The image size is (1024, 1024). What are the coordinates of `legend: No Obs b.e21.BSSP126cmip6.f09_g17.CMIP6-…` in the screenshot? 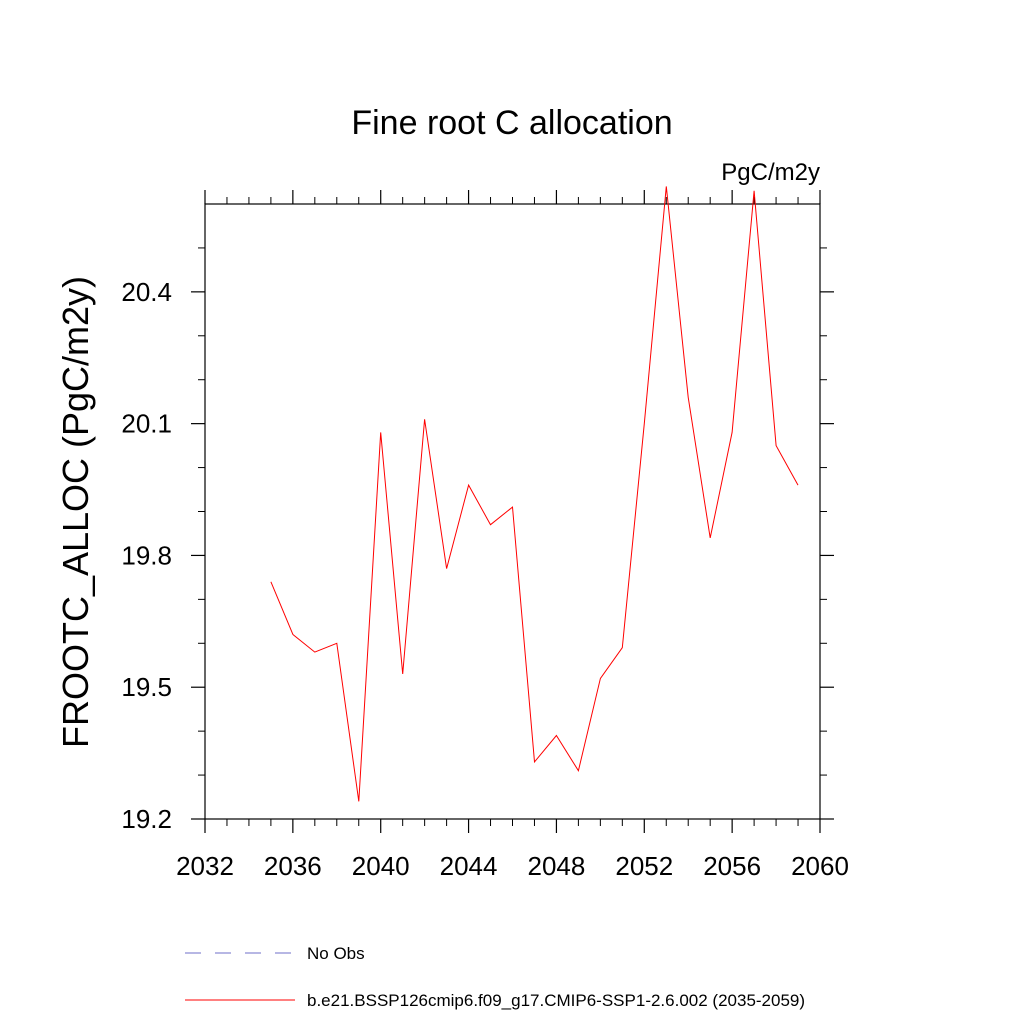 It's located at (495, 977).